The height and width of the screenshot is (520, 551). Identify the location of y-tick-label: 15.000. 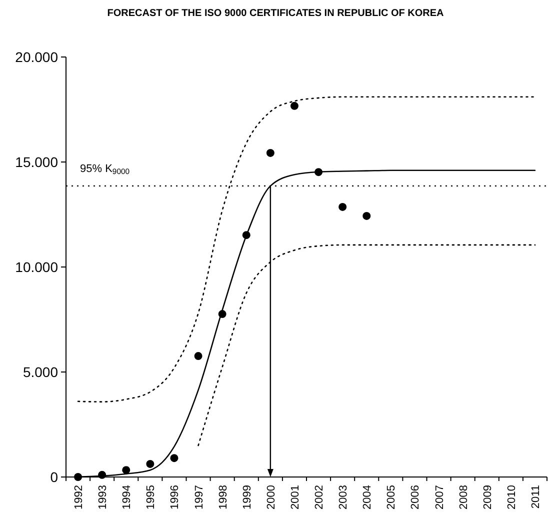
(36, 162).